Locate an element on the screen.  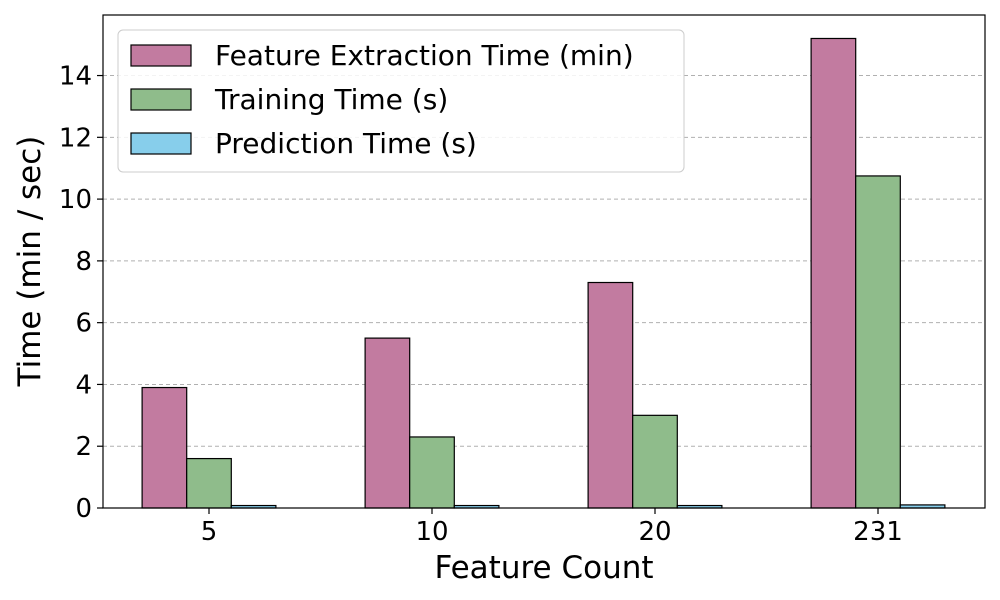
y-tick-label: 4 is located at coordinates (83, 385).